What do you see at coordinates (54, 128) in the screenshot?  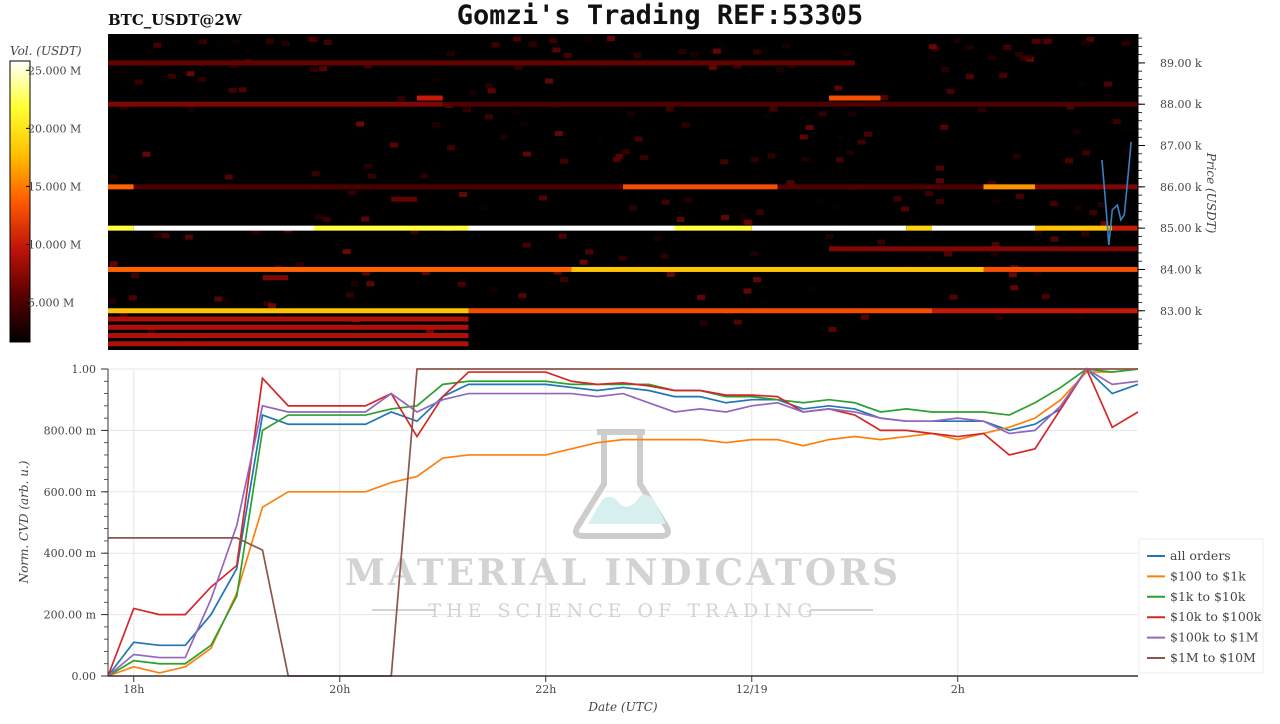 I see `colorbar-tick-label: 20.000 M` at bounding box center [54, 128].